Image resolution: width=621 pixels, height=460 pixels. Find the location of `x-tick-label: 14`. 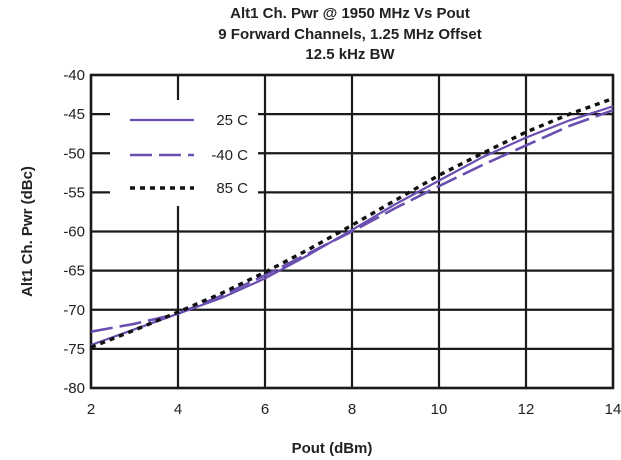

x-tick-label: 14 is located at coordinates (613, 409).